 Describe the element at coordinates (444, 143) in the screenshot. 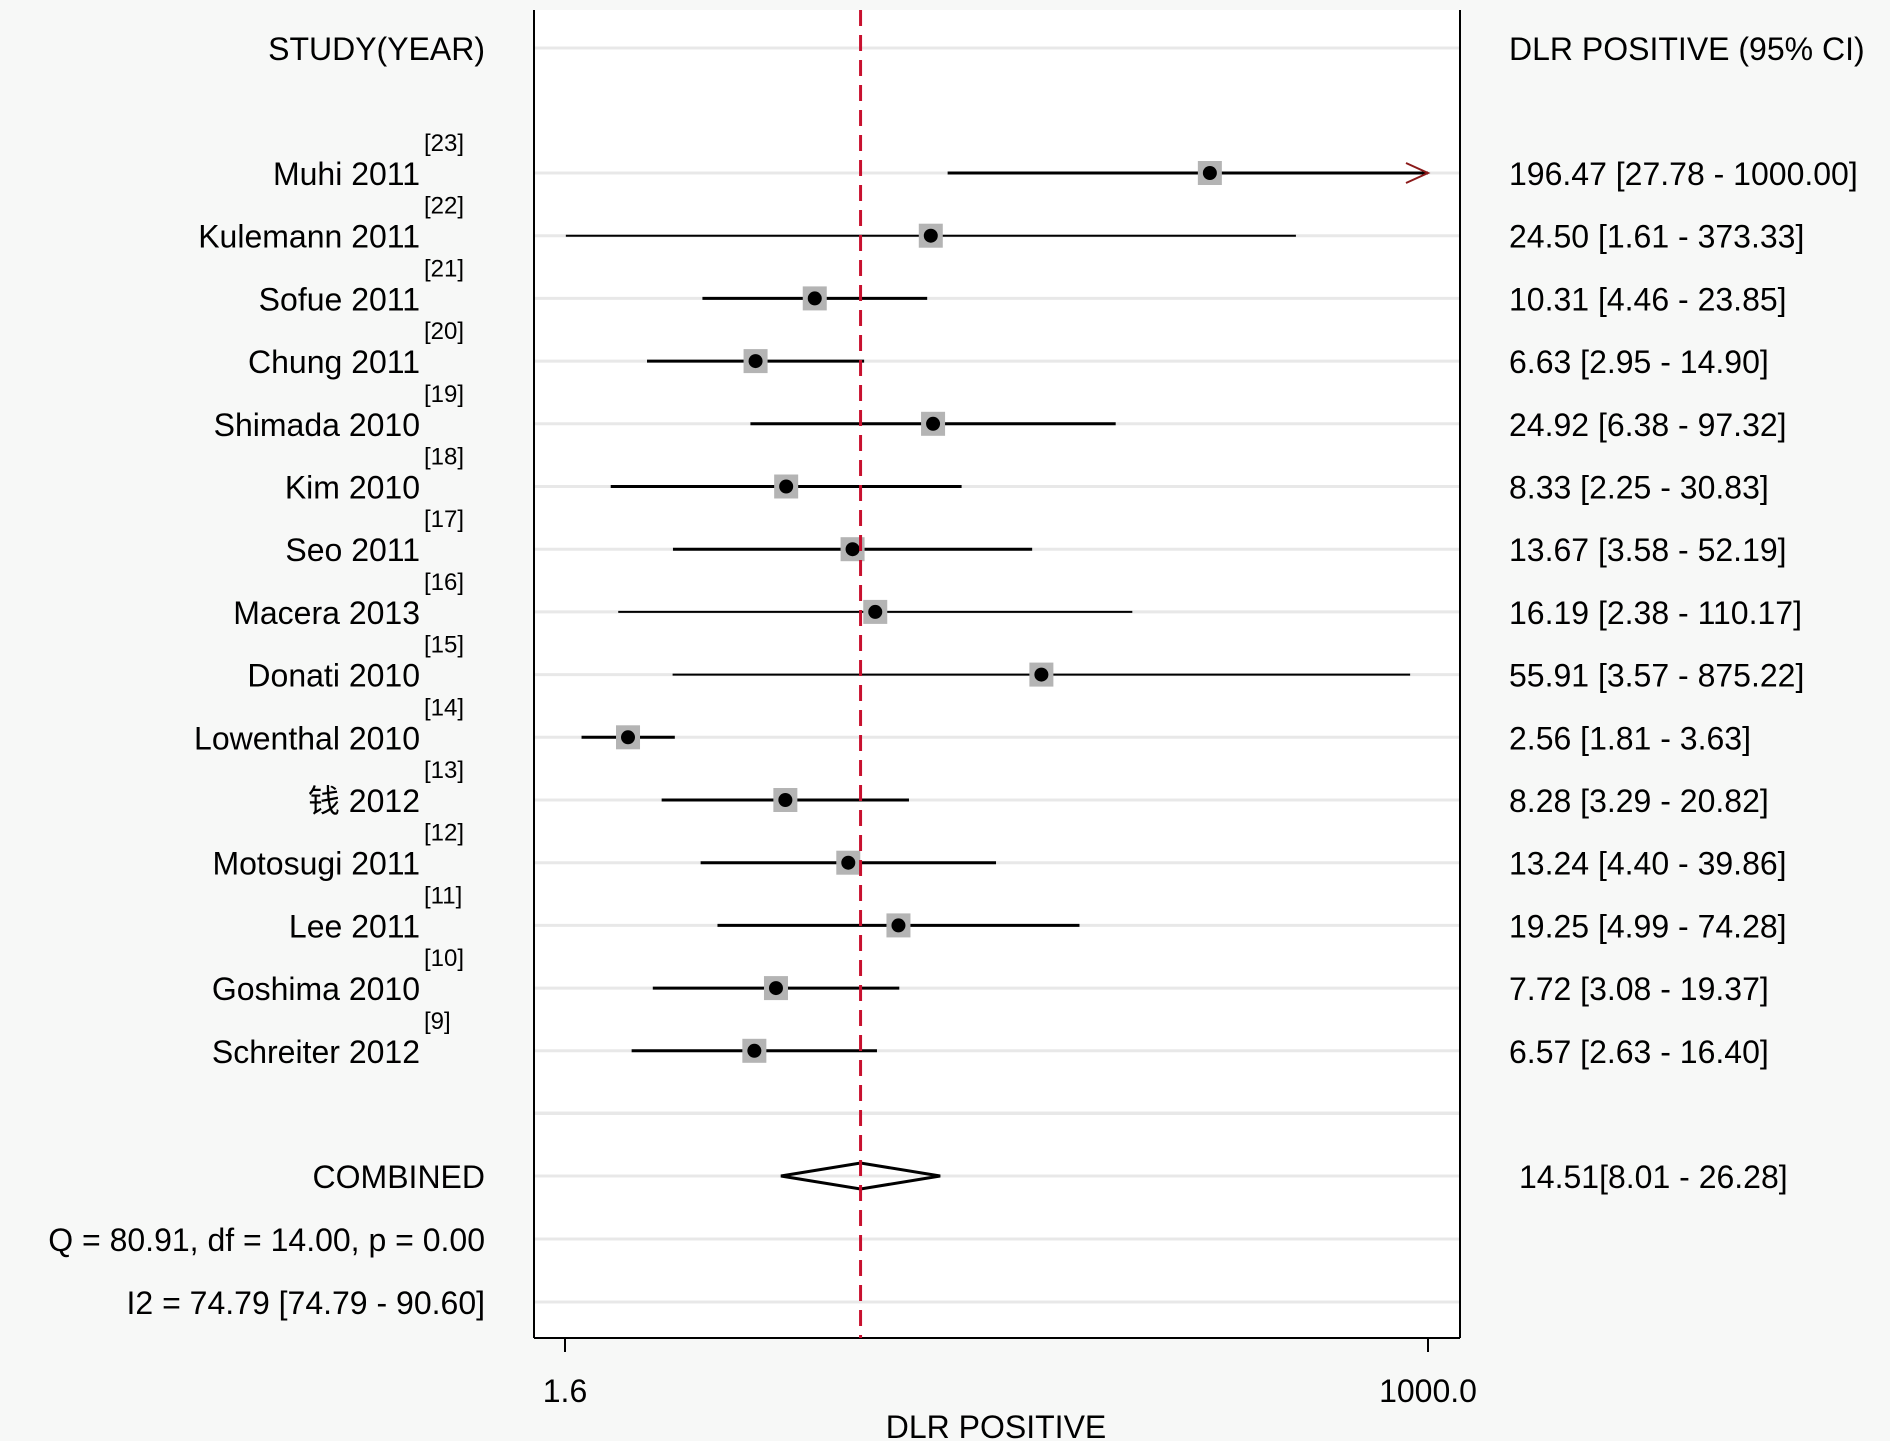

I see `study-reference: [23]` at that location.